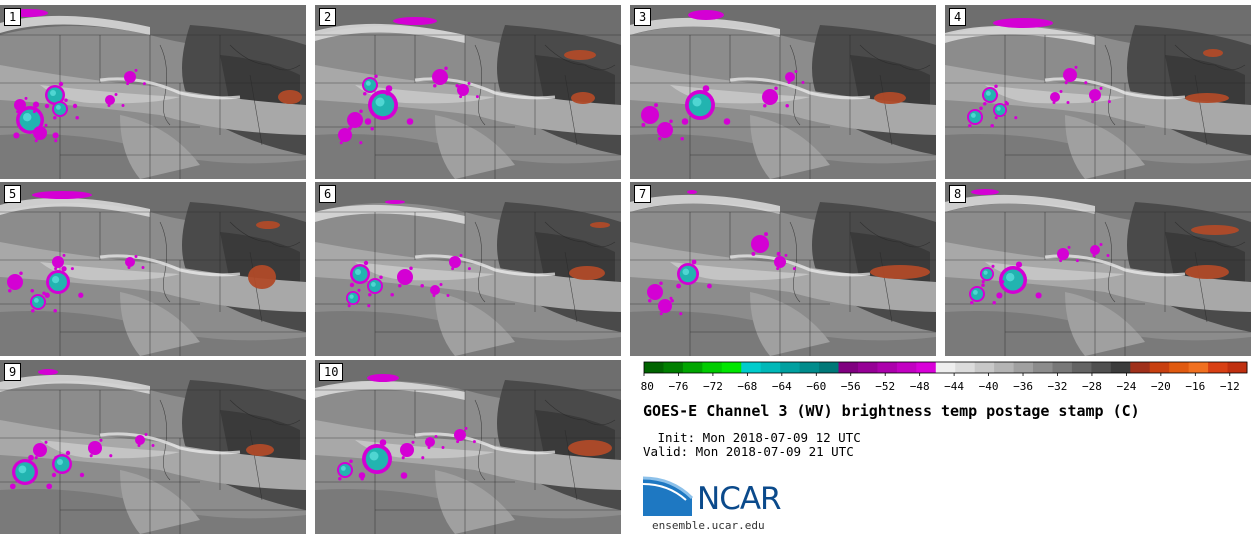  I want to click on colorbar-tick-label: −72, so click(713, 386).